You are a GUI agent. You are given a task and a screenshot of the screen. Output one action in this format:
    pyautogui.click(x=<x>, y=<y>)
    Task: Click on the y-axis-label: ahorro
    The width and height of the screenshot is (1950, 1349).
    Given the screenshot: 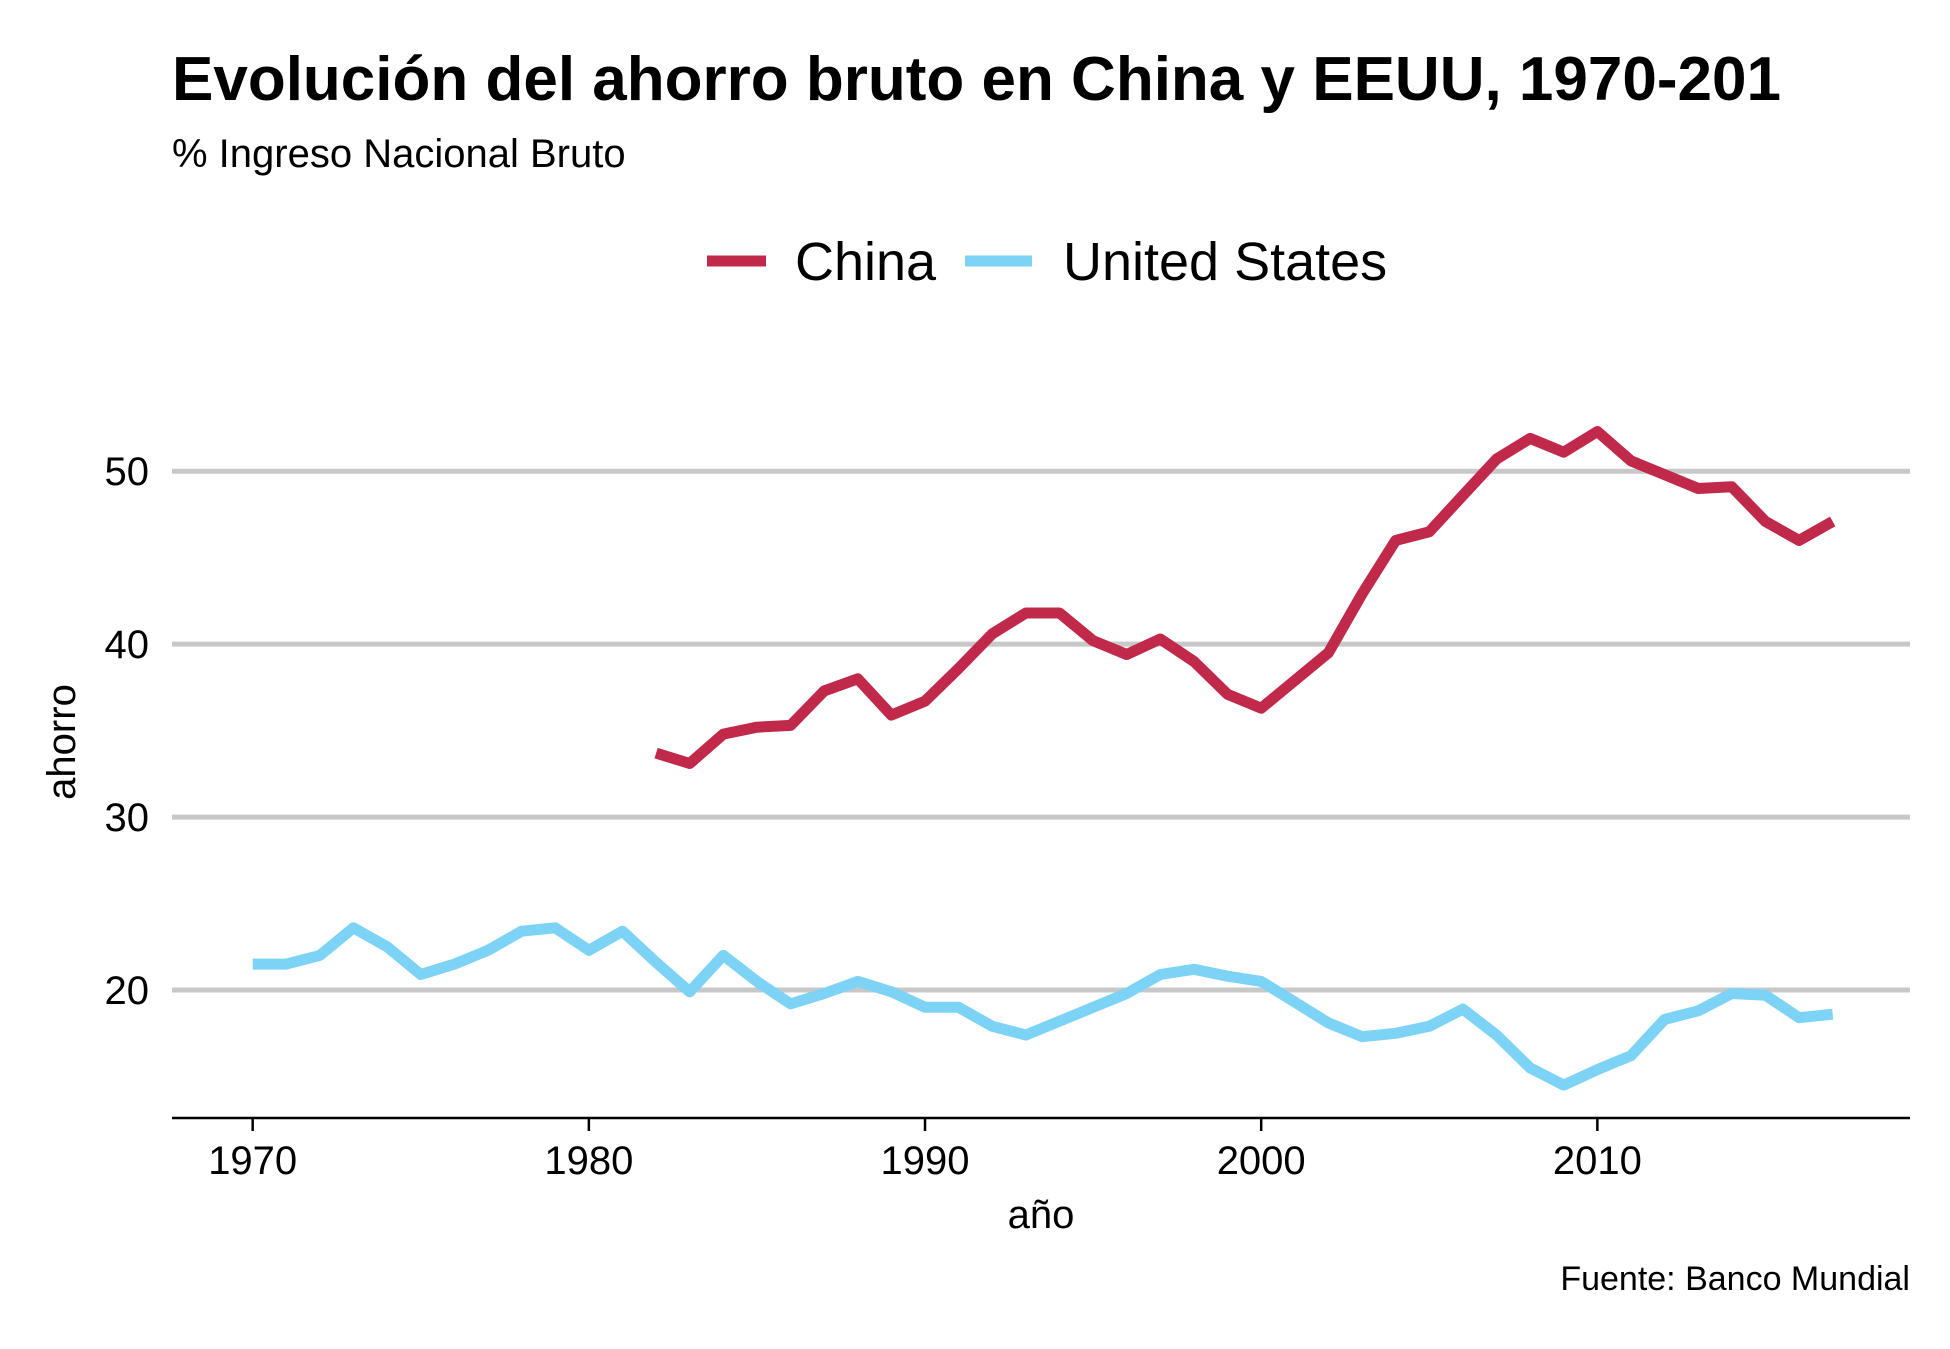 What is the action you would take?
    pyautogui.click(x=62, y=742)
    